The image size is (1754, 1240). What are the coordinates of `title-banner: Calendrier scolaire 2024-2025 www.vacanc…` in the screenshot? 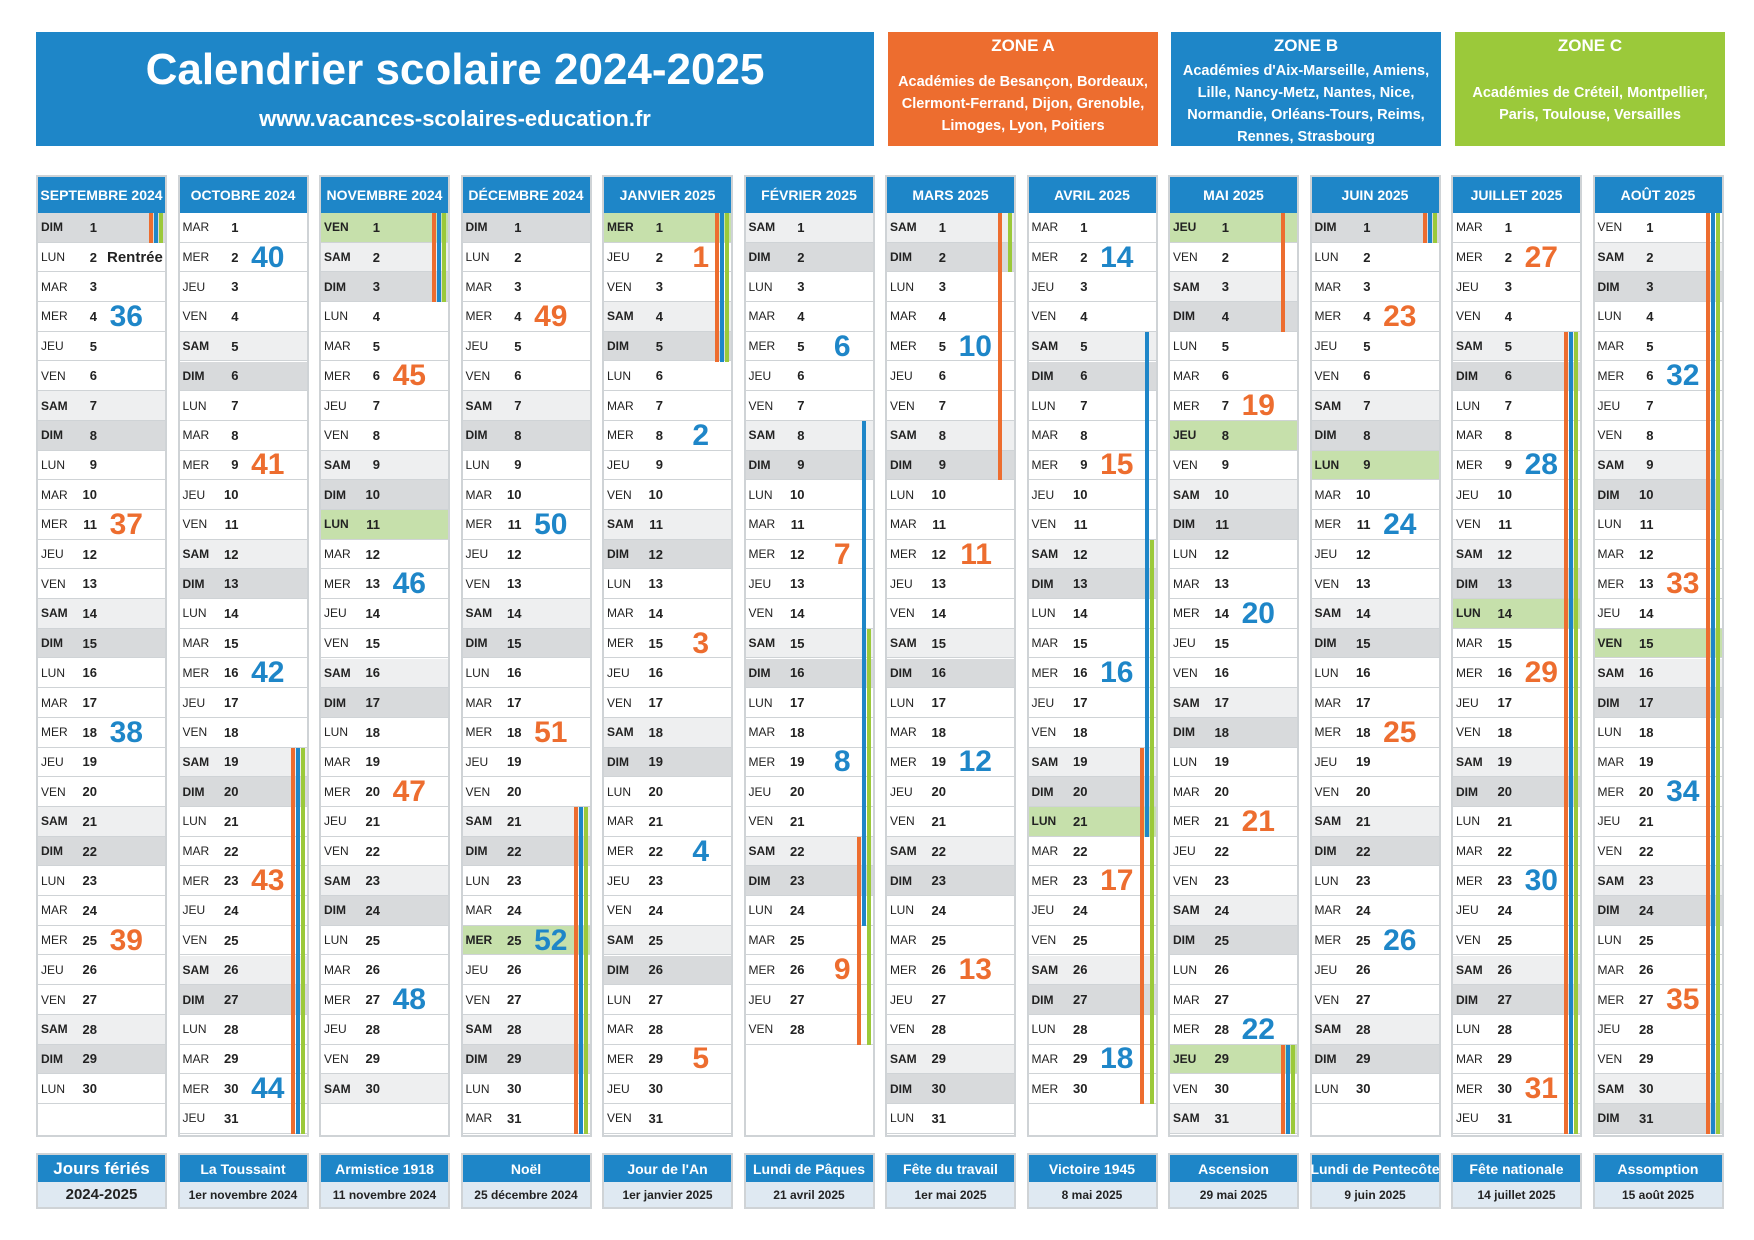 It's located at (455, 89).